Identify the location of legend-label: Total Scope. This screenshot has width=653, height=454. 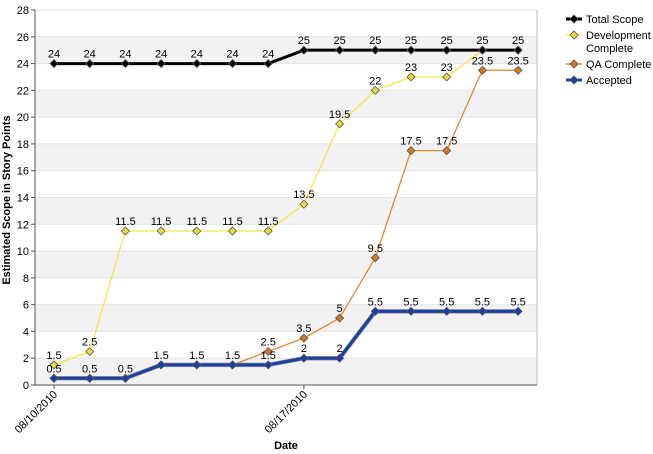
(614, 20).